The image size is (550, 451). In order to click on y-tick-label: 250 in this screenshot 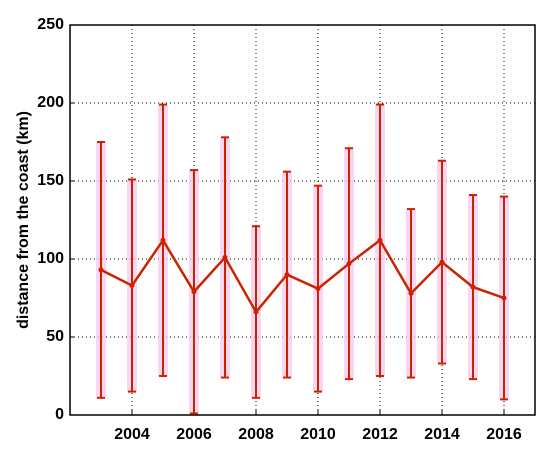, I will do `click(50, 24)`.